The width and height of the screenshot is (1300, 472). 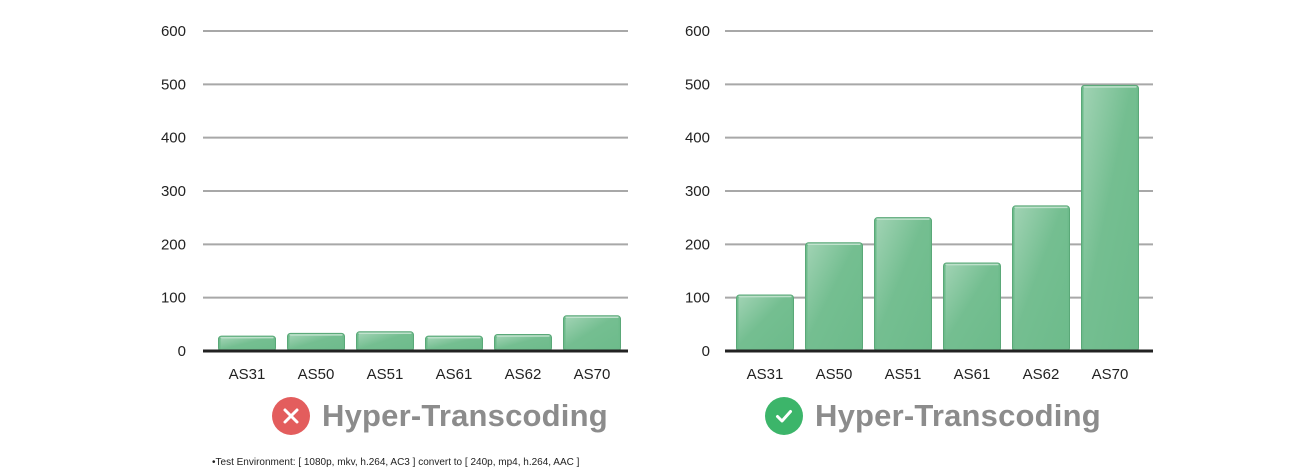 I want to click on right-caption-label: Hyper-Transcoding, so click(x=958, y=415).